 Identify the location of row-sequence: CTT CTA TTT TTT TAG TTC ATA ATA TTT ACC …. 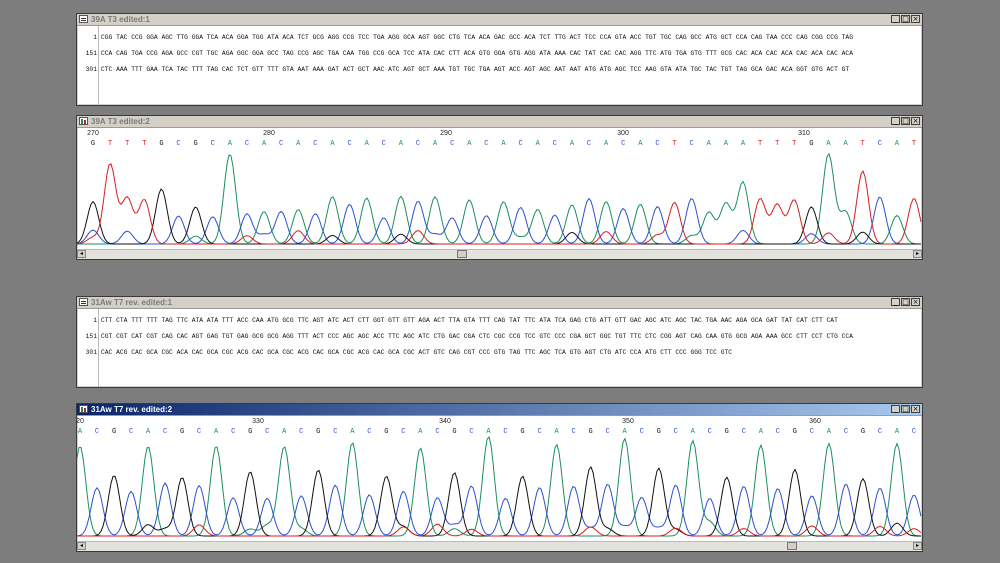
(469, 320).